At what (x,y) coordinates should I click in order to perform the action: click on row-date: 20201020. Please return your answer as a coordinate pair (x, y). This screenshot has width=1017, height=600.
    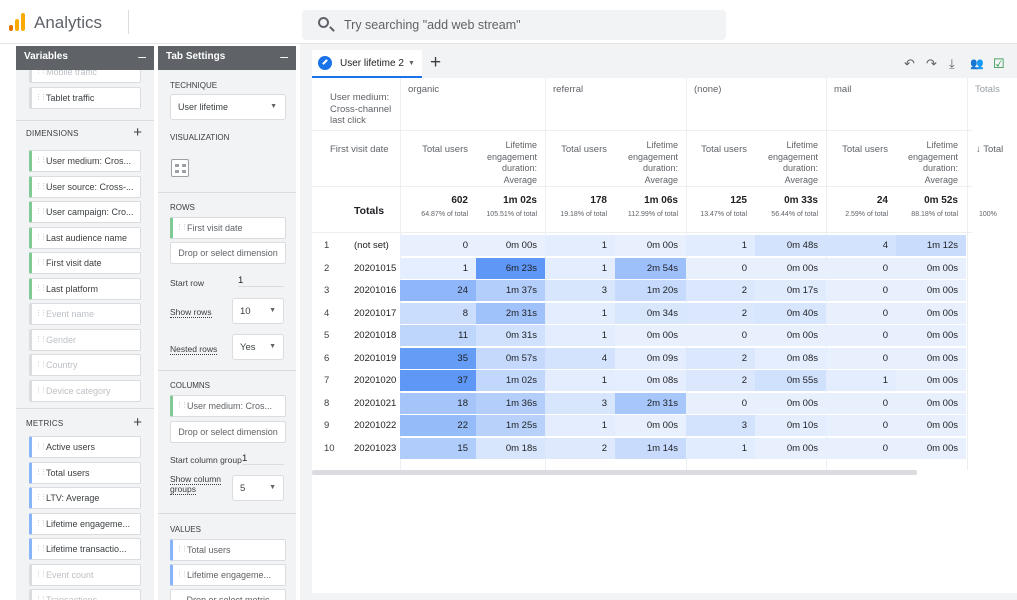
    Looking at the image, I should click on (375, 380).